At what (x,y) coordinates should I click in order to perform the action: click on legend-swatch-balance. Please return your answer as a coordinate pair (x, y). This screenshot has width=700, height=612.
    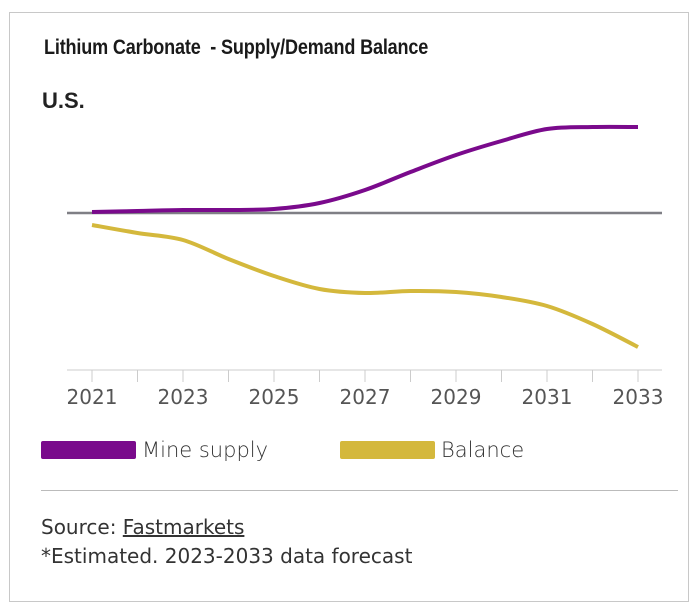
    Looking at the image, I should click on (388, 450).